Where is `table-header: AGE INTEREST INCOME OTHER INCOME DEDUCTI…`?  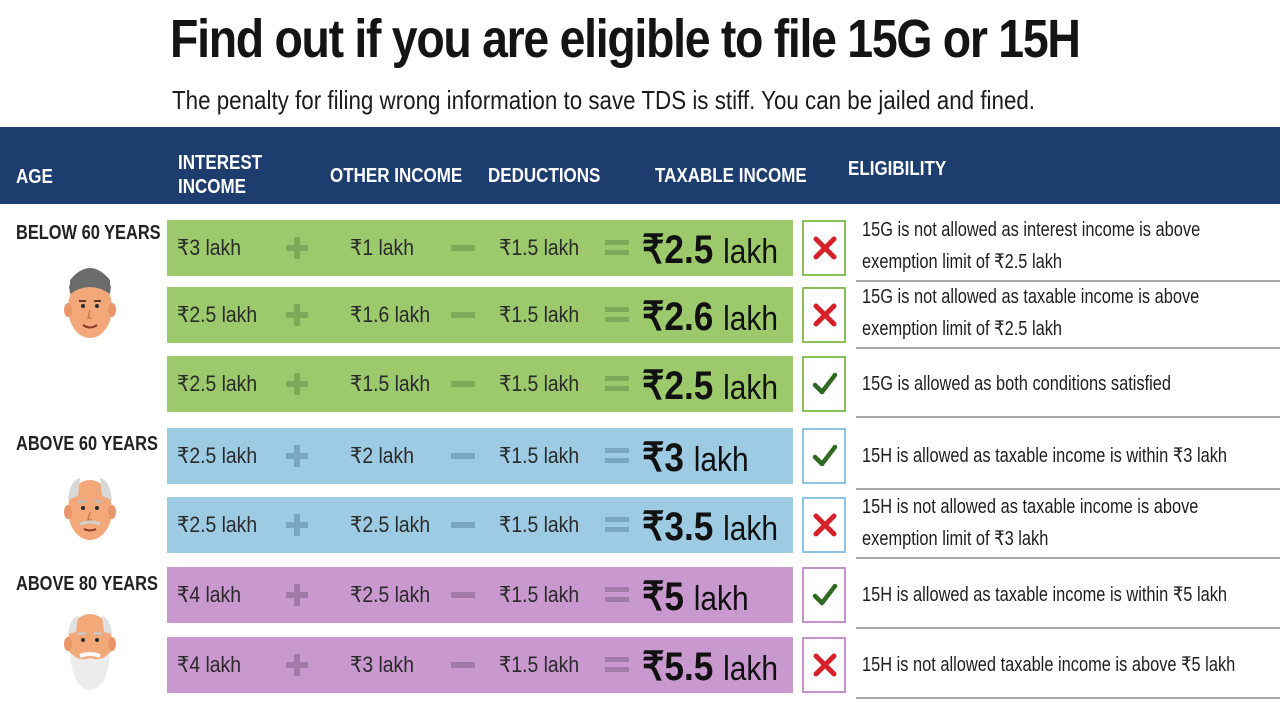
table-header: AGE INTEREST INCOME OTHER INCOME DEDUCTI… is located at coordinates (640, 165).